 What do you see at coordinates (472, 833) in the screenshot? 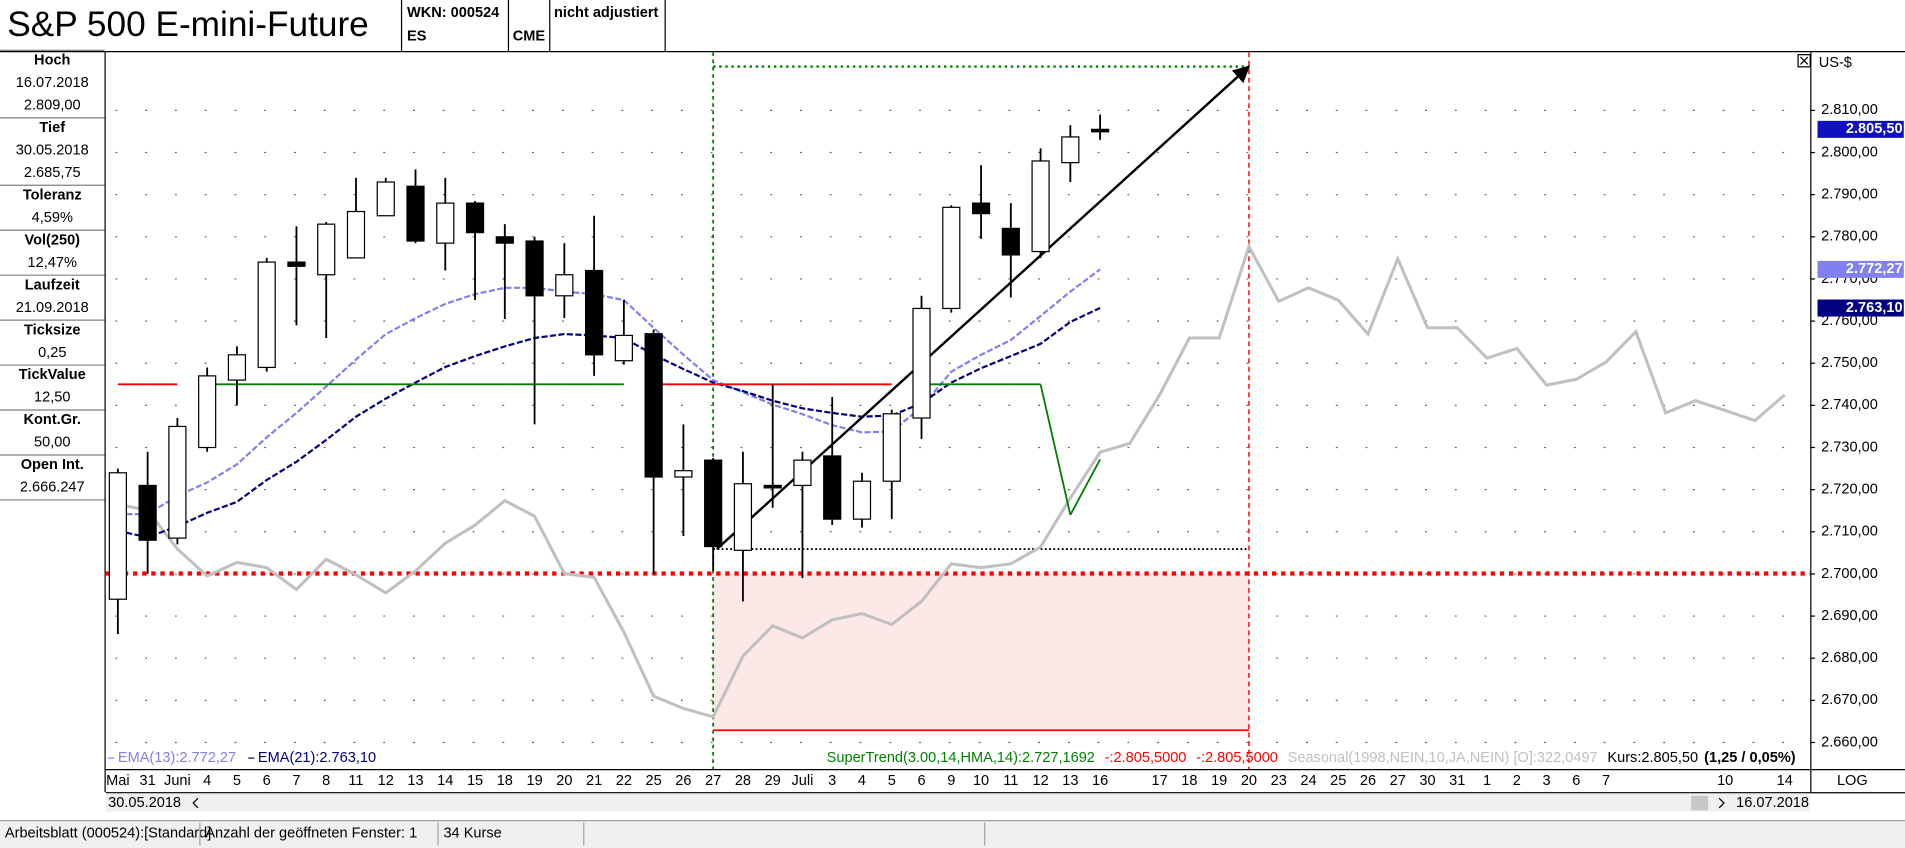
I see `status-text: 34 Kurse` at bounding box center [472, 833].